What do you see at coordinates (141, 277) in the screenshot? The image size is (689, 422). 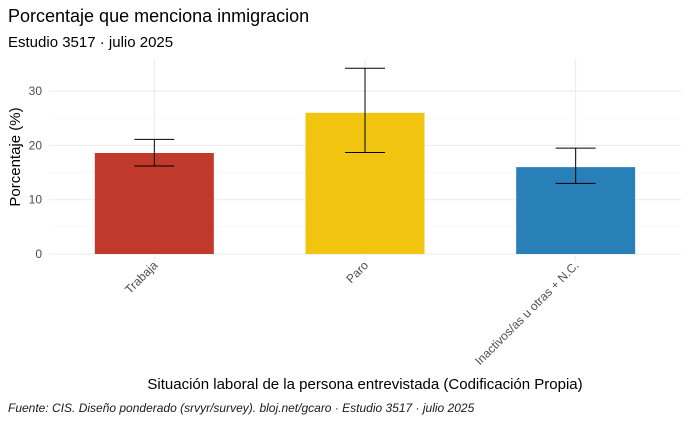 I see `x-tick-label: Trabaja` at bounding box center [141, 277].